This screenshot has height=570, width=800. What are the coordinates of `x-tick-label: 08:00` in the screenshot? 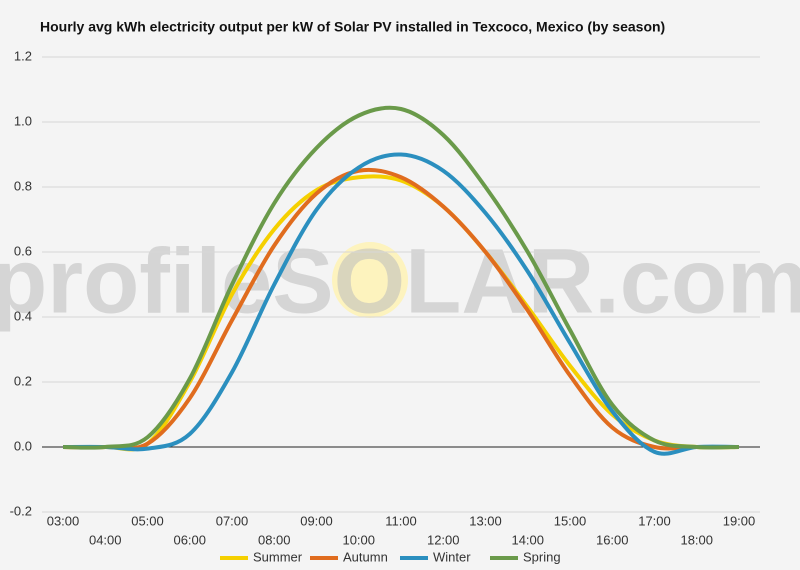 It's located at (274, 539).